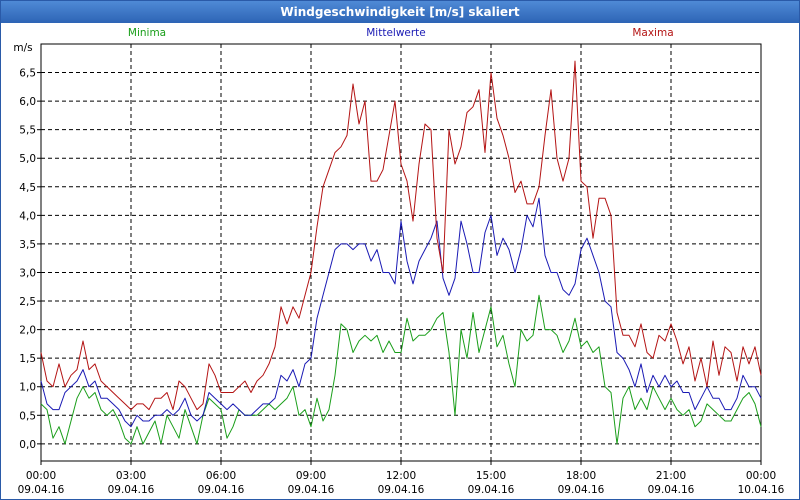  I want to click on y-tick-label: 4,5, so click(27, 188).